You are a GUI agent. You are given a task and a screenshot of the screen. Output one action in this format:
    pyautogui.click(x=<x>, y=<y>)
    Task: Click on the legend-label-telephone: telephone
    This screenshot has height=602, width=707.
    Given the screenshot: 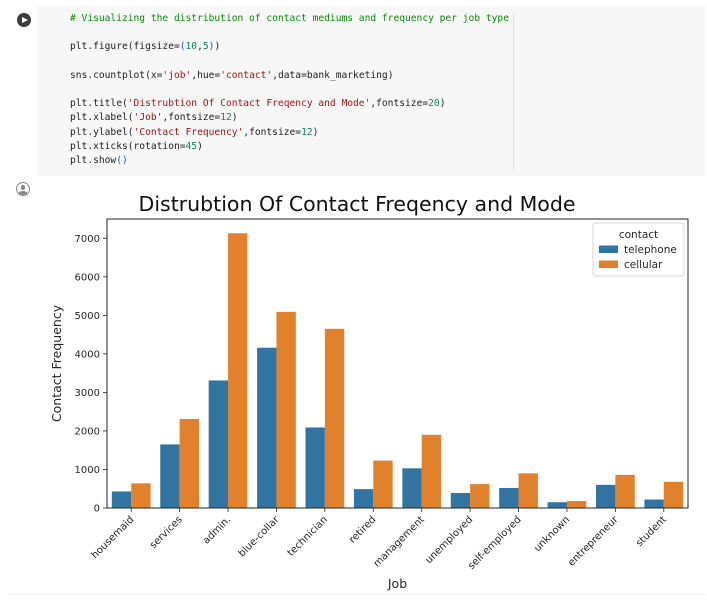 What is the action you would take?
    pyautogui.click(x=650, y=250)
    